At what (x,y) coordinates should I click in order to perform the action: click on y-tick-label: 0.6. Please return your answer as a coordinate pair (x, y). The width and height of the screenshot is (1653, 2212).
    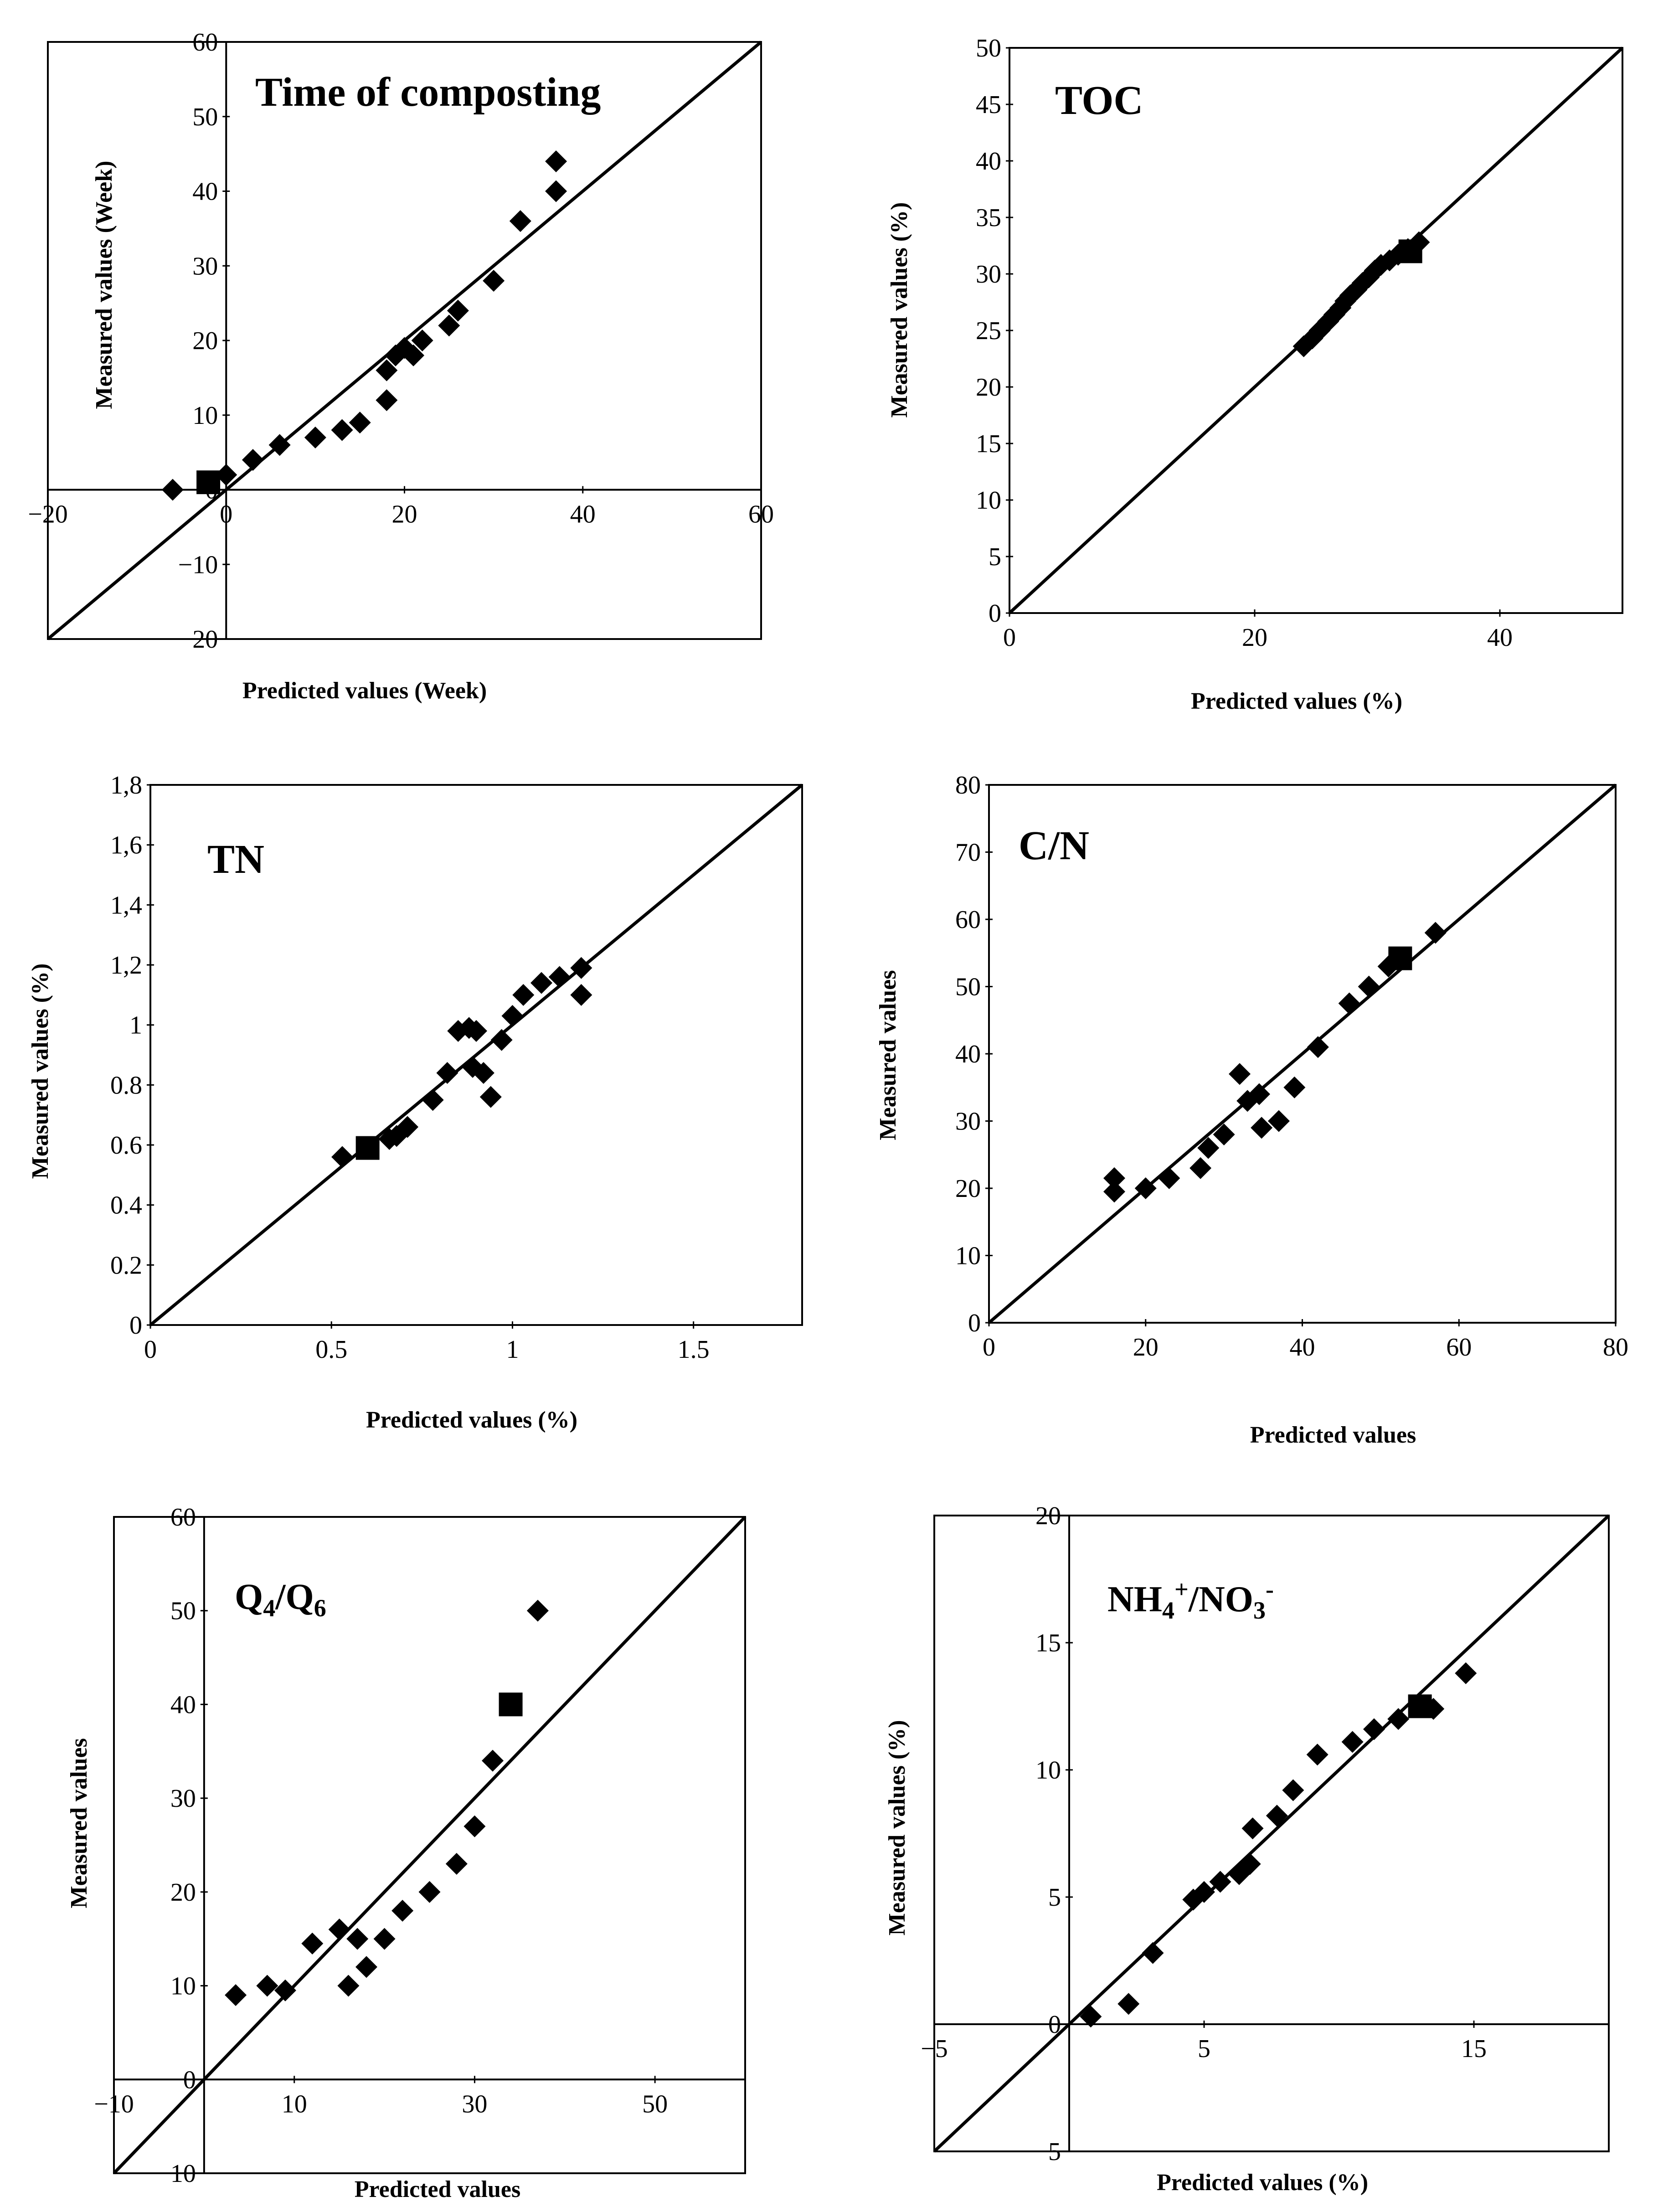
    Looking at the image, I should click on (126, 1145).